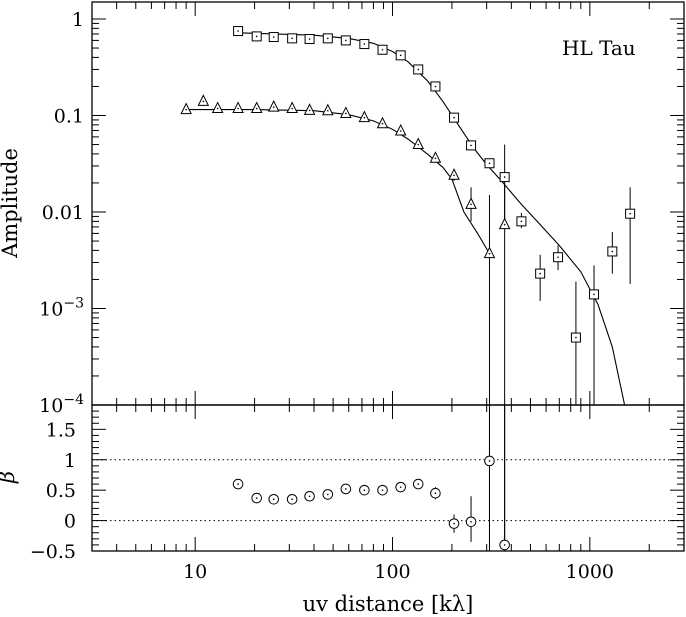 The height and width of the screenshot is (617, 686). What do you see at coordinates (392, 572) in the screenshot?
I see `x-tick-label: 100` at bounding box center [392, 572].